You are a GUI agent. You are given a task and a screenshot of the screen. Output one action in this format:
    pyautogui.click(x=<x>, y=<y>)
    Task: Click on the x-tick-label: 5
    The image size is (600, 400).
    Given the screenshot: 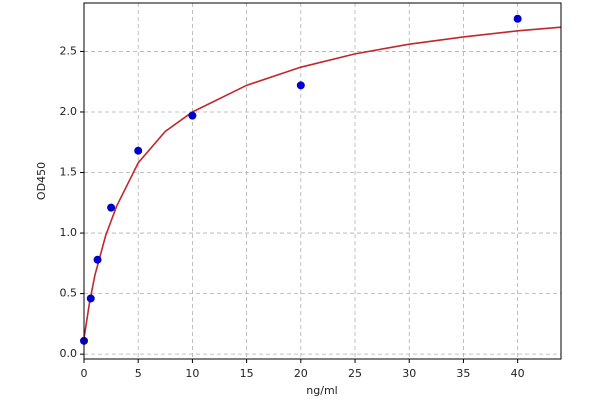 What is the action you would take?
    pyautogui.click(x=138, y=373)
    